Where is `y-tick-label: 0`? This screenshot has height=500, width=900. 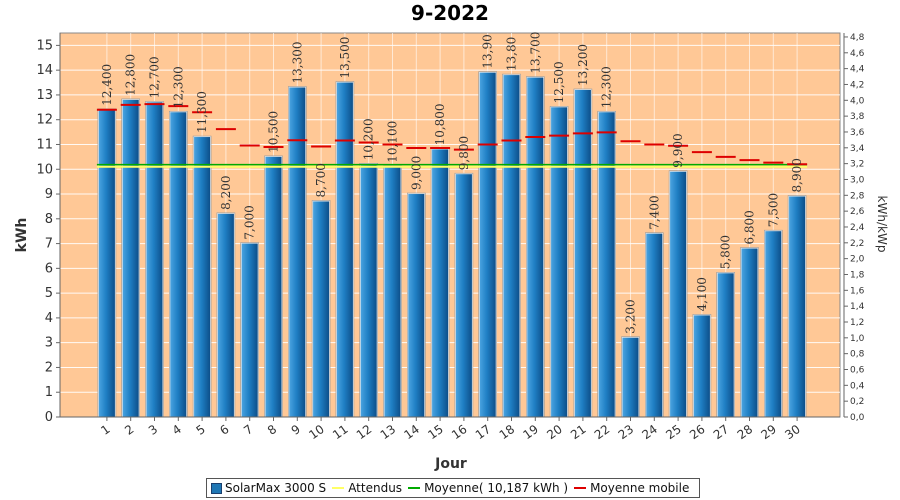
y-tick-label: 0 is located at coordinates (49, 417).